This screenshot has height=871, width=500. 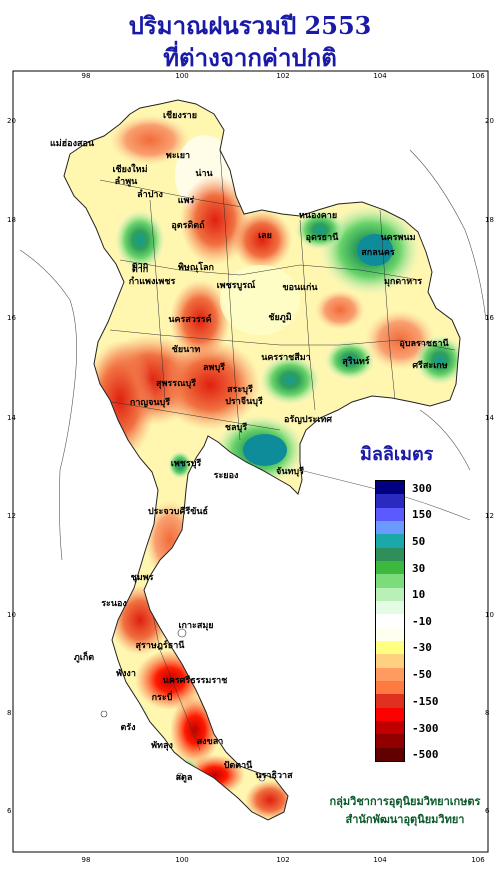 I want to click on province-label: ชัยนาท, so click(x=186, y=349).